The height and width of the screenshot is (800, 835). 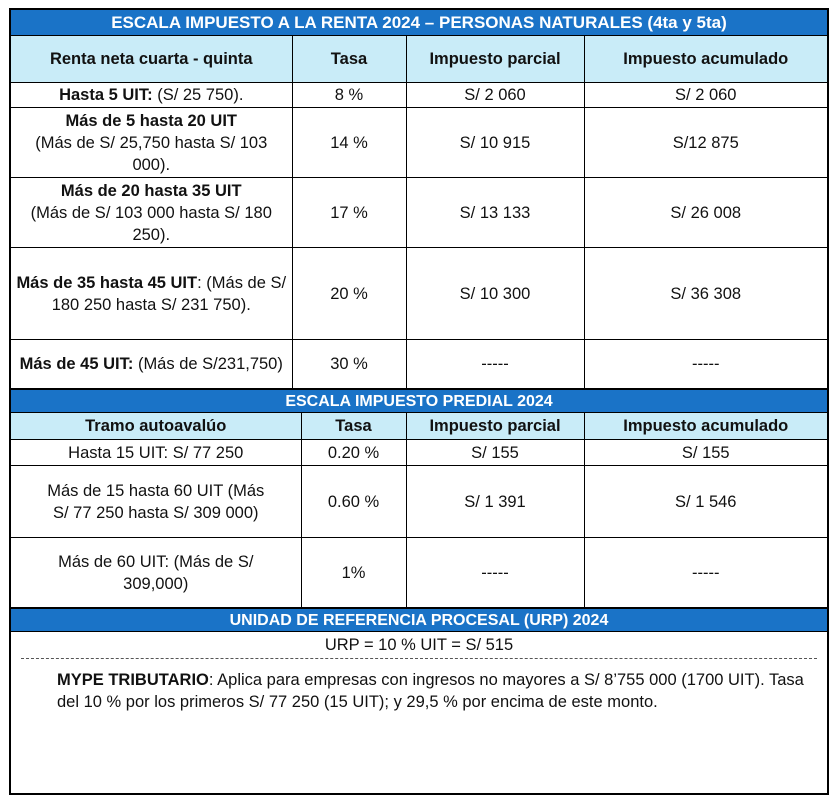 What do you see at coordinates (151, 190) in the screenshot?
I see `renta-tramo-bold: Más de 20 hasta 35 UIT` at bounding box center [151, 190].